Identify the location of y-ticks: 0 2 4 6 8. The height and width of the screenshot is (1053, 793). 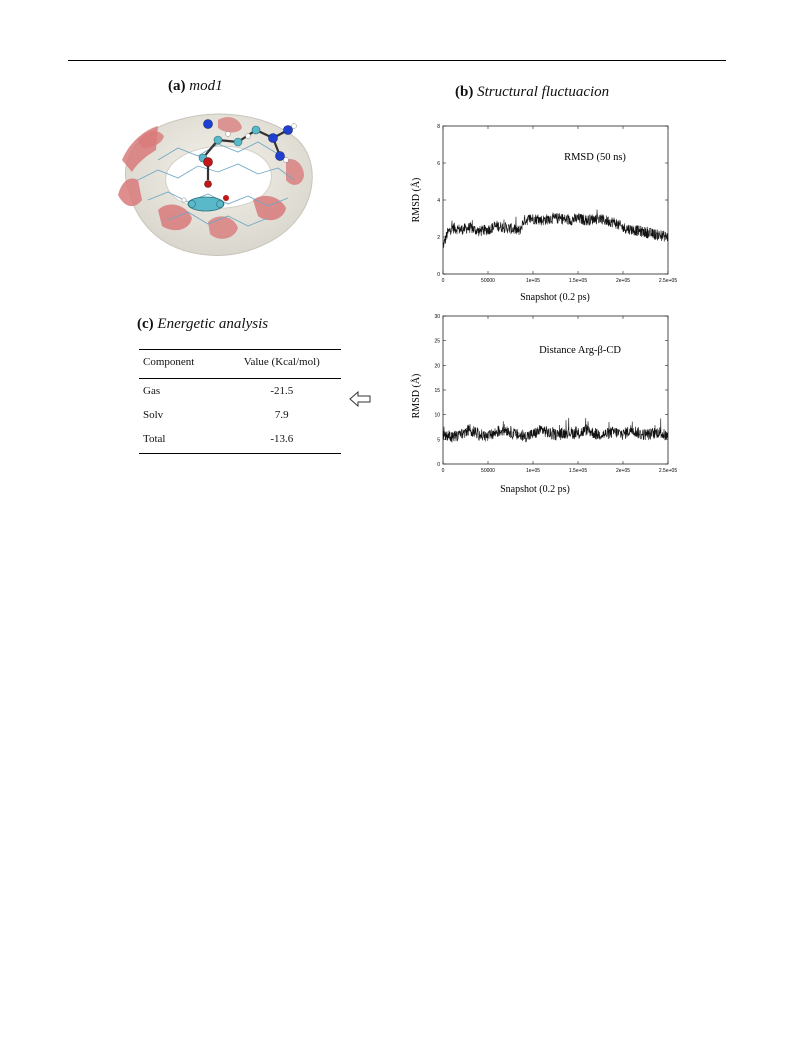
(552, 201).